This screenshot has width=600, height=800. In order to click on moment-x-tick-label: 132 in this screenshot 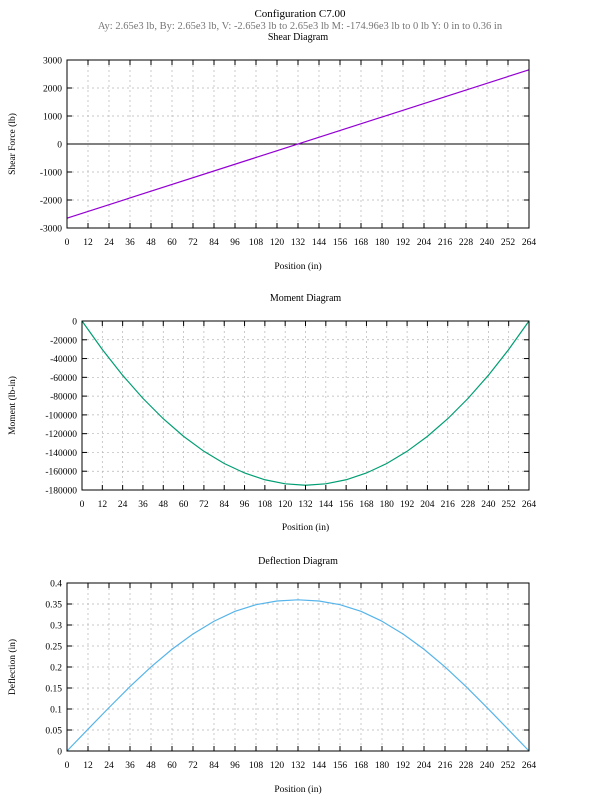, I will do `click(305, 505)`.